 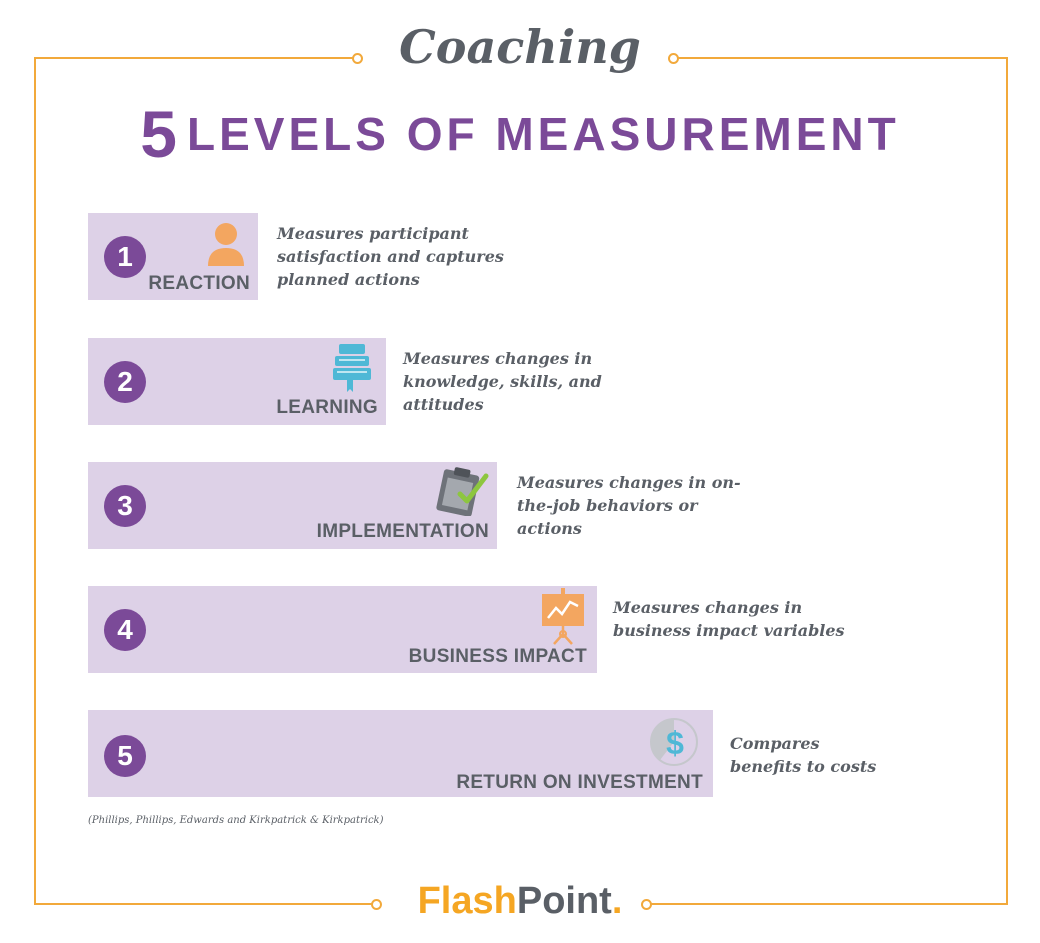 What do you see at coordinates (579, 782) in the screenshot?
I see `level-5-label: RETURN ON INVESTMENT` at bounding box center [579, 782].